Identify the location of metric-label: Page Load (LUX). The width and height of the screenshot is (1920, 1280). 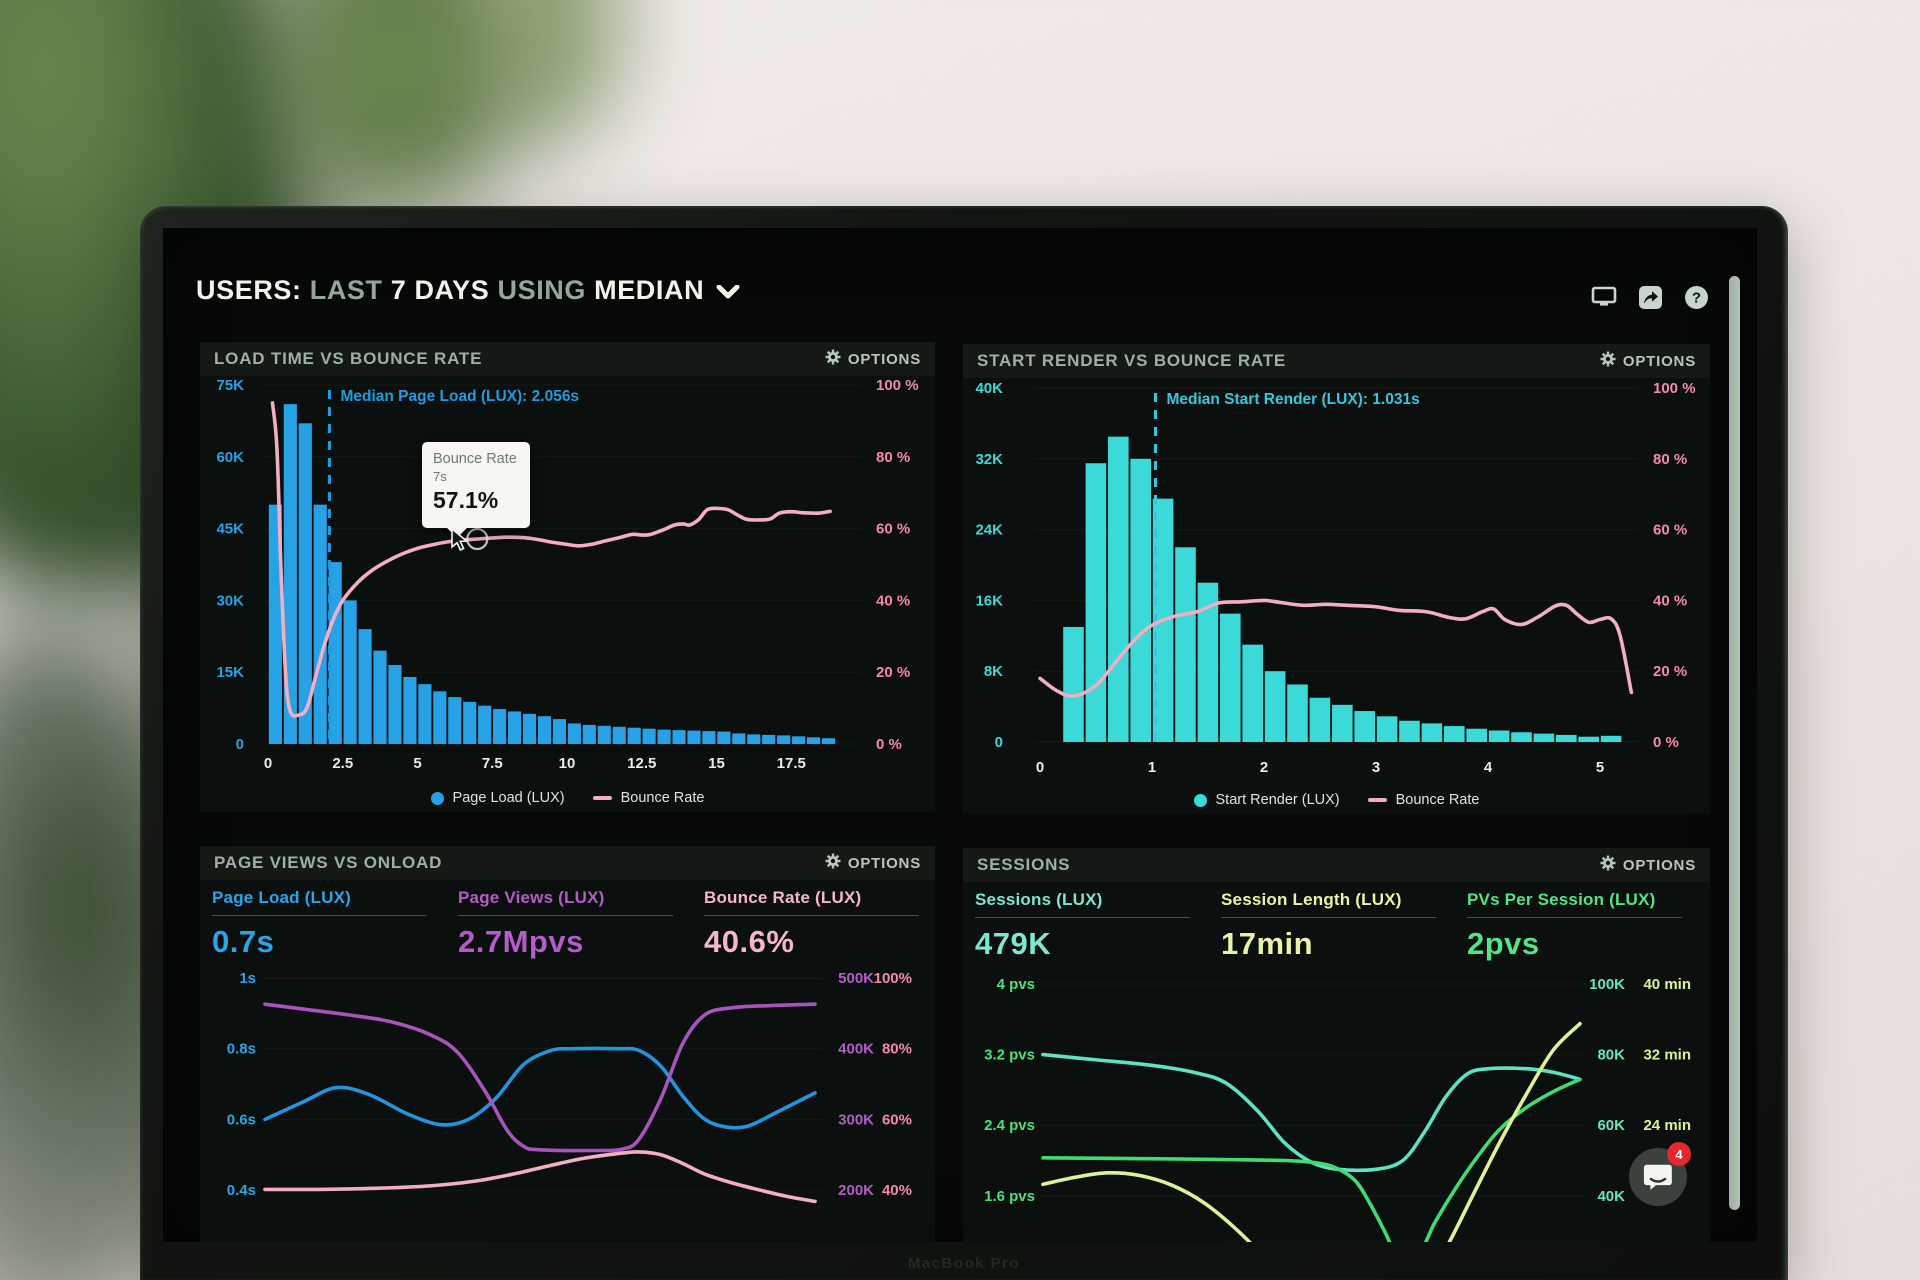
(282, 897).